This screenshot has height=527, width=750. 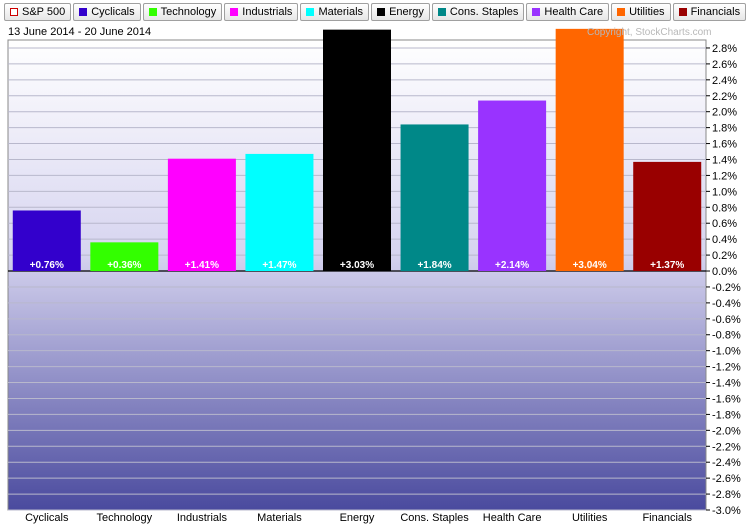 What do you see at coordinates (124, 265) in the screenshot?
I see `data-label: +0.36%` at bounding box center [124, 265].